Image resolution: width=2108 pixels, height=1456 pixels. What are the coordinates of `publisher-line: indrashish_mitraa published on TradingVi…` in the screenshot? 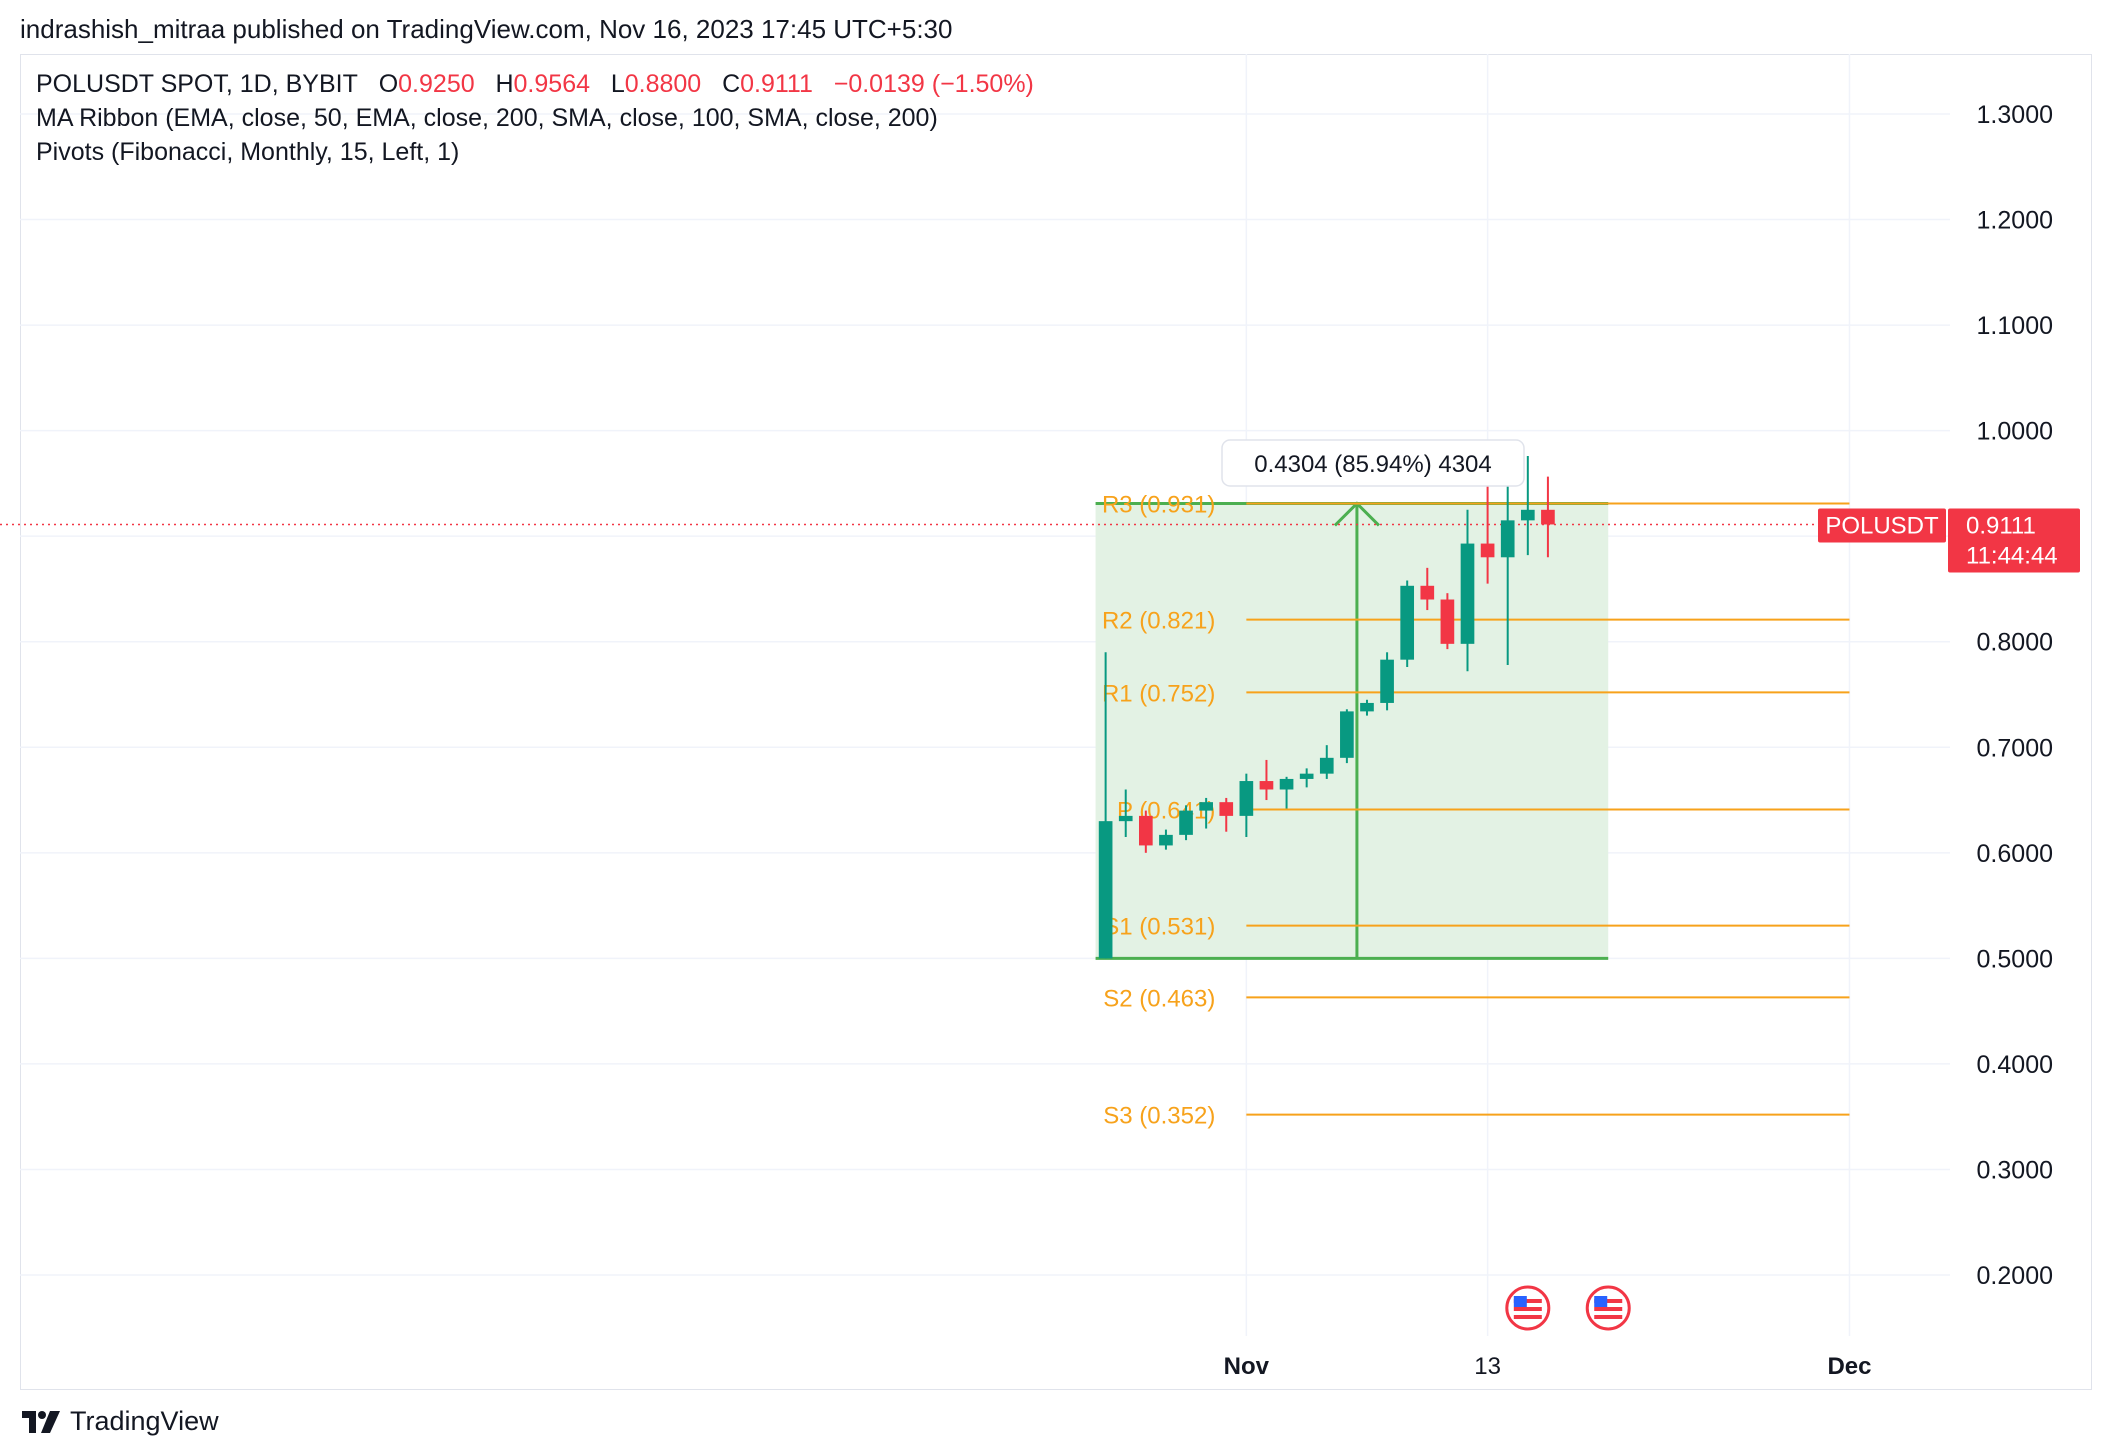 It's located at (486, 29).